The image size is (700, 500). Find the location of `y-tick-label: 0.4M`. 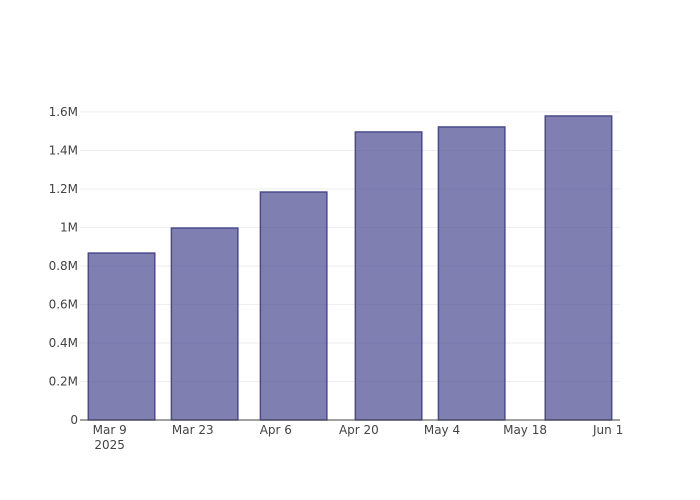

y-tick-label: 0.4M is located at coordinates (63, 343).